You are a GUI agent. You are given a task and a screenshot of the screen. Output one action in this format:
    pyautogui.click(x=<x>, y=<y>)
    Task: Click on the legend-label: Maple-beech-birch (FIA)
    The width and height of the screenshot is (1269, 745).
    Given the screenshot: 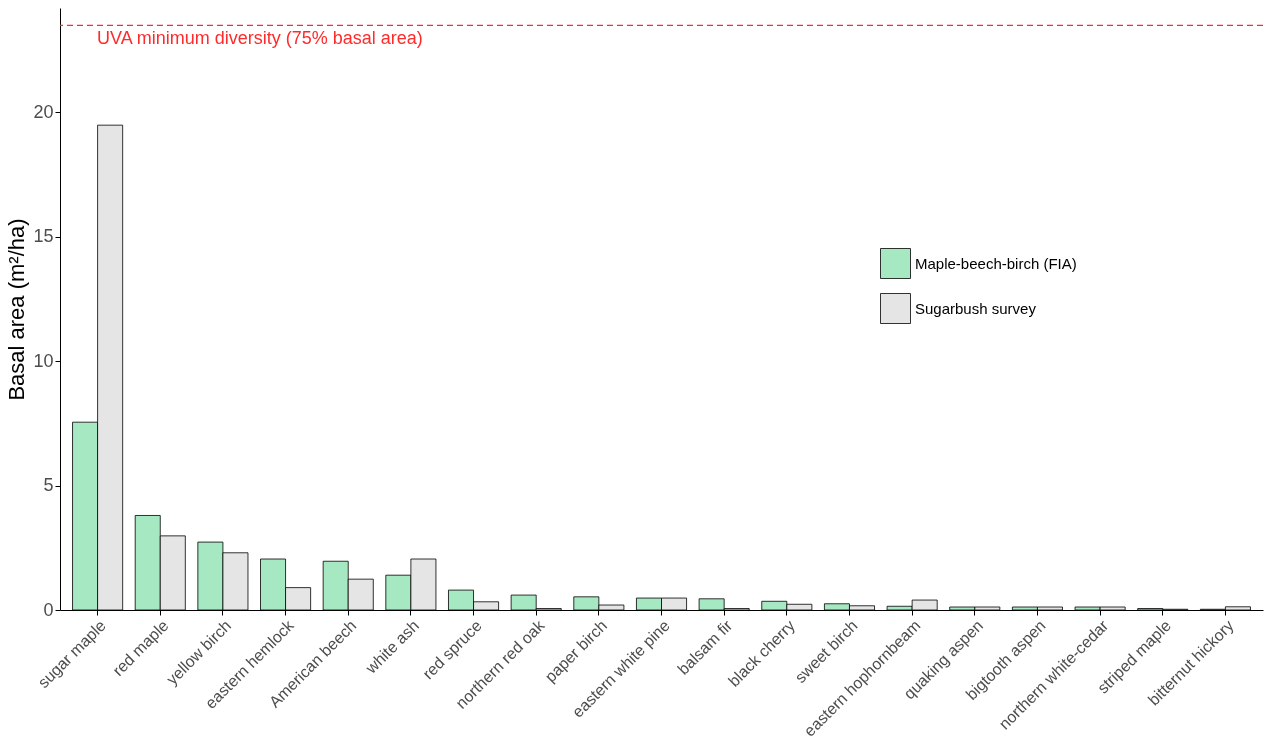 What is the action you would take?
    pyautogui.click(x=996, y=263)
    